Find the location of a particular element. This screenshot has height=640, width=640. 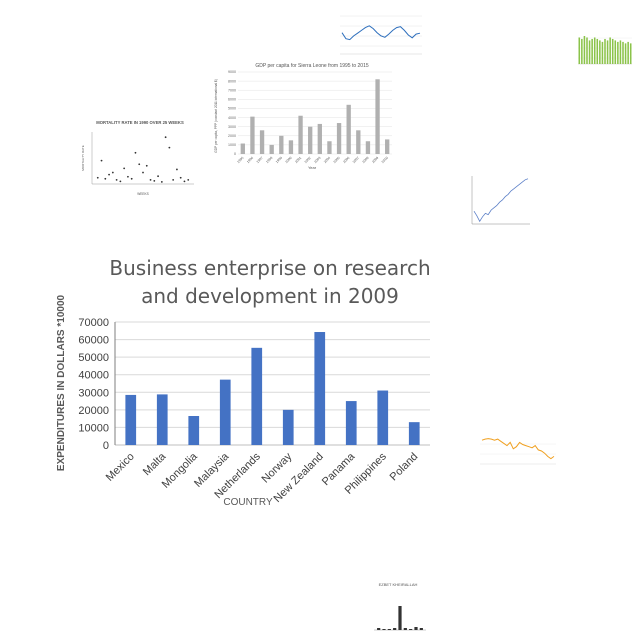

top-line-series is located at coordinates (381, 33).